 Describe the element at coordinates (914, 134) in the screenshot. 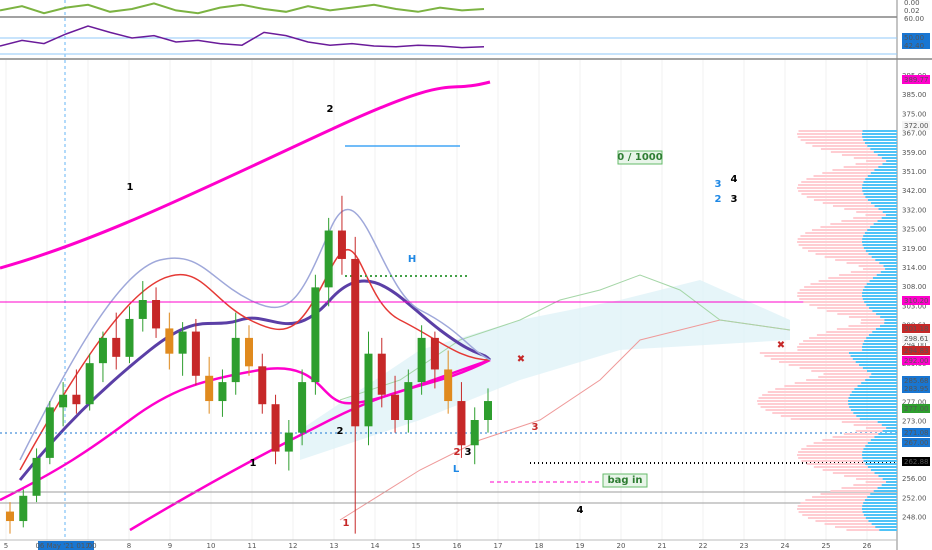

I see `y-tick-label: 367.00` at that location.